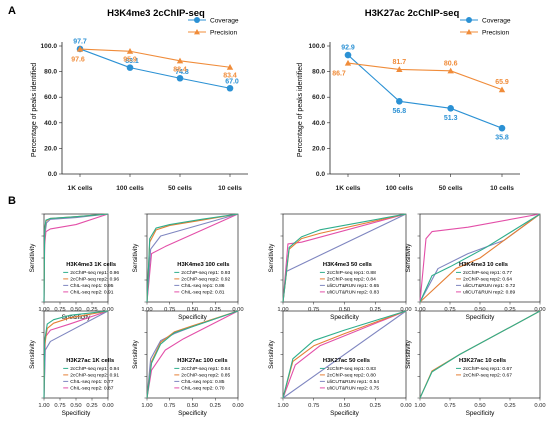 This screenshot has height=445, width=550. Describe the element at coordinates (50, 72) in the screenshot. I see `y-tick-label: 80.0` at that location.